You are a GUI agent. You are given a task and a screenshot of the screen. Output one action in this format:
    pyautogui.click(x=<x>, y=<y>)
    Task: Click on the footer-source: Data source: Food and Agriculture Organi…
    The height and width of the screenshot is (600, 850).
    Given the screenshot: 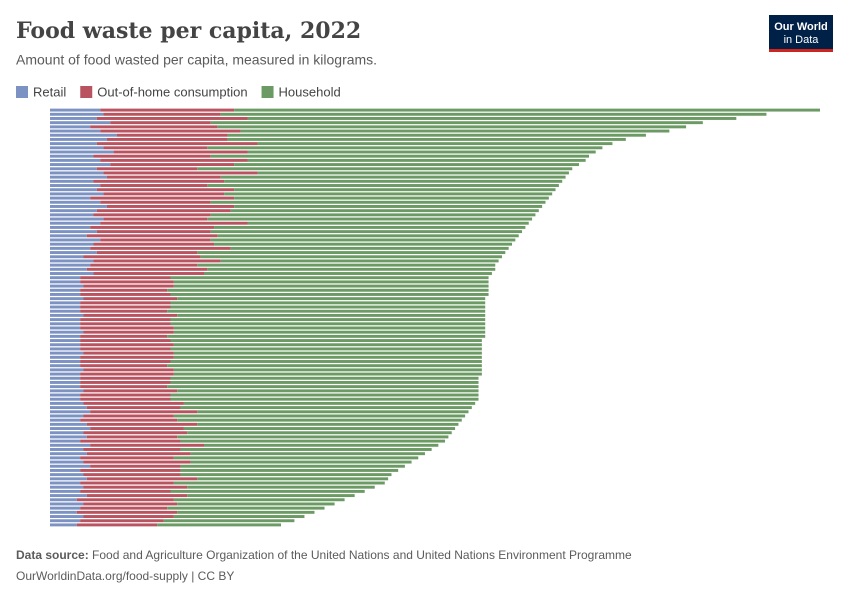 What is the action you would take?
    pyautogui.click(x=324, y=555)
    